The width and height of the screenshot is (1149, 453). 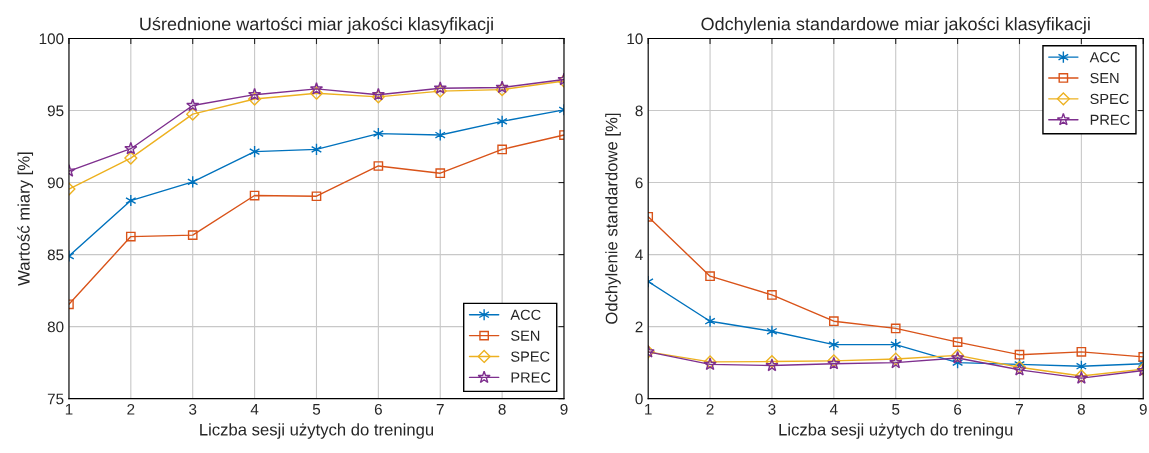 What do you see at coordinates (639, 183) in the screenshot?
I see `y-tick-label: 6` at bounding box center [639, 183].